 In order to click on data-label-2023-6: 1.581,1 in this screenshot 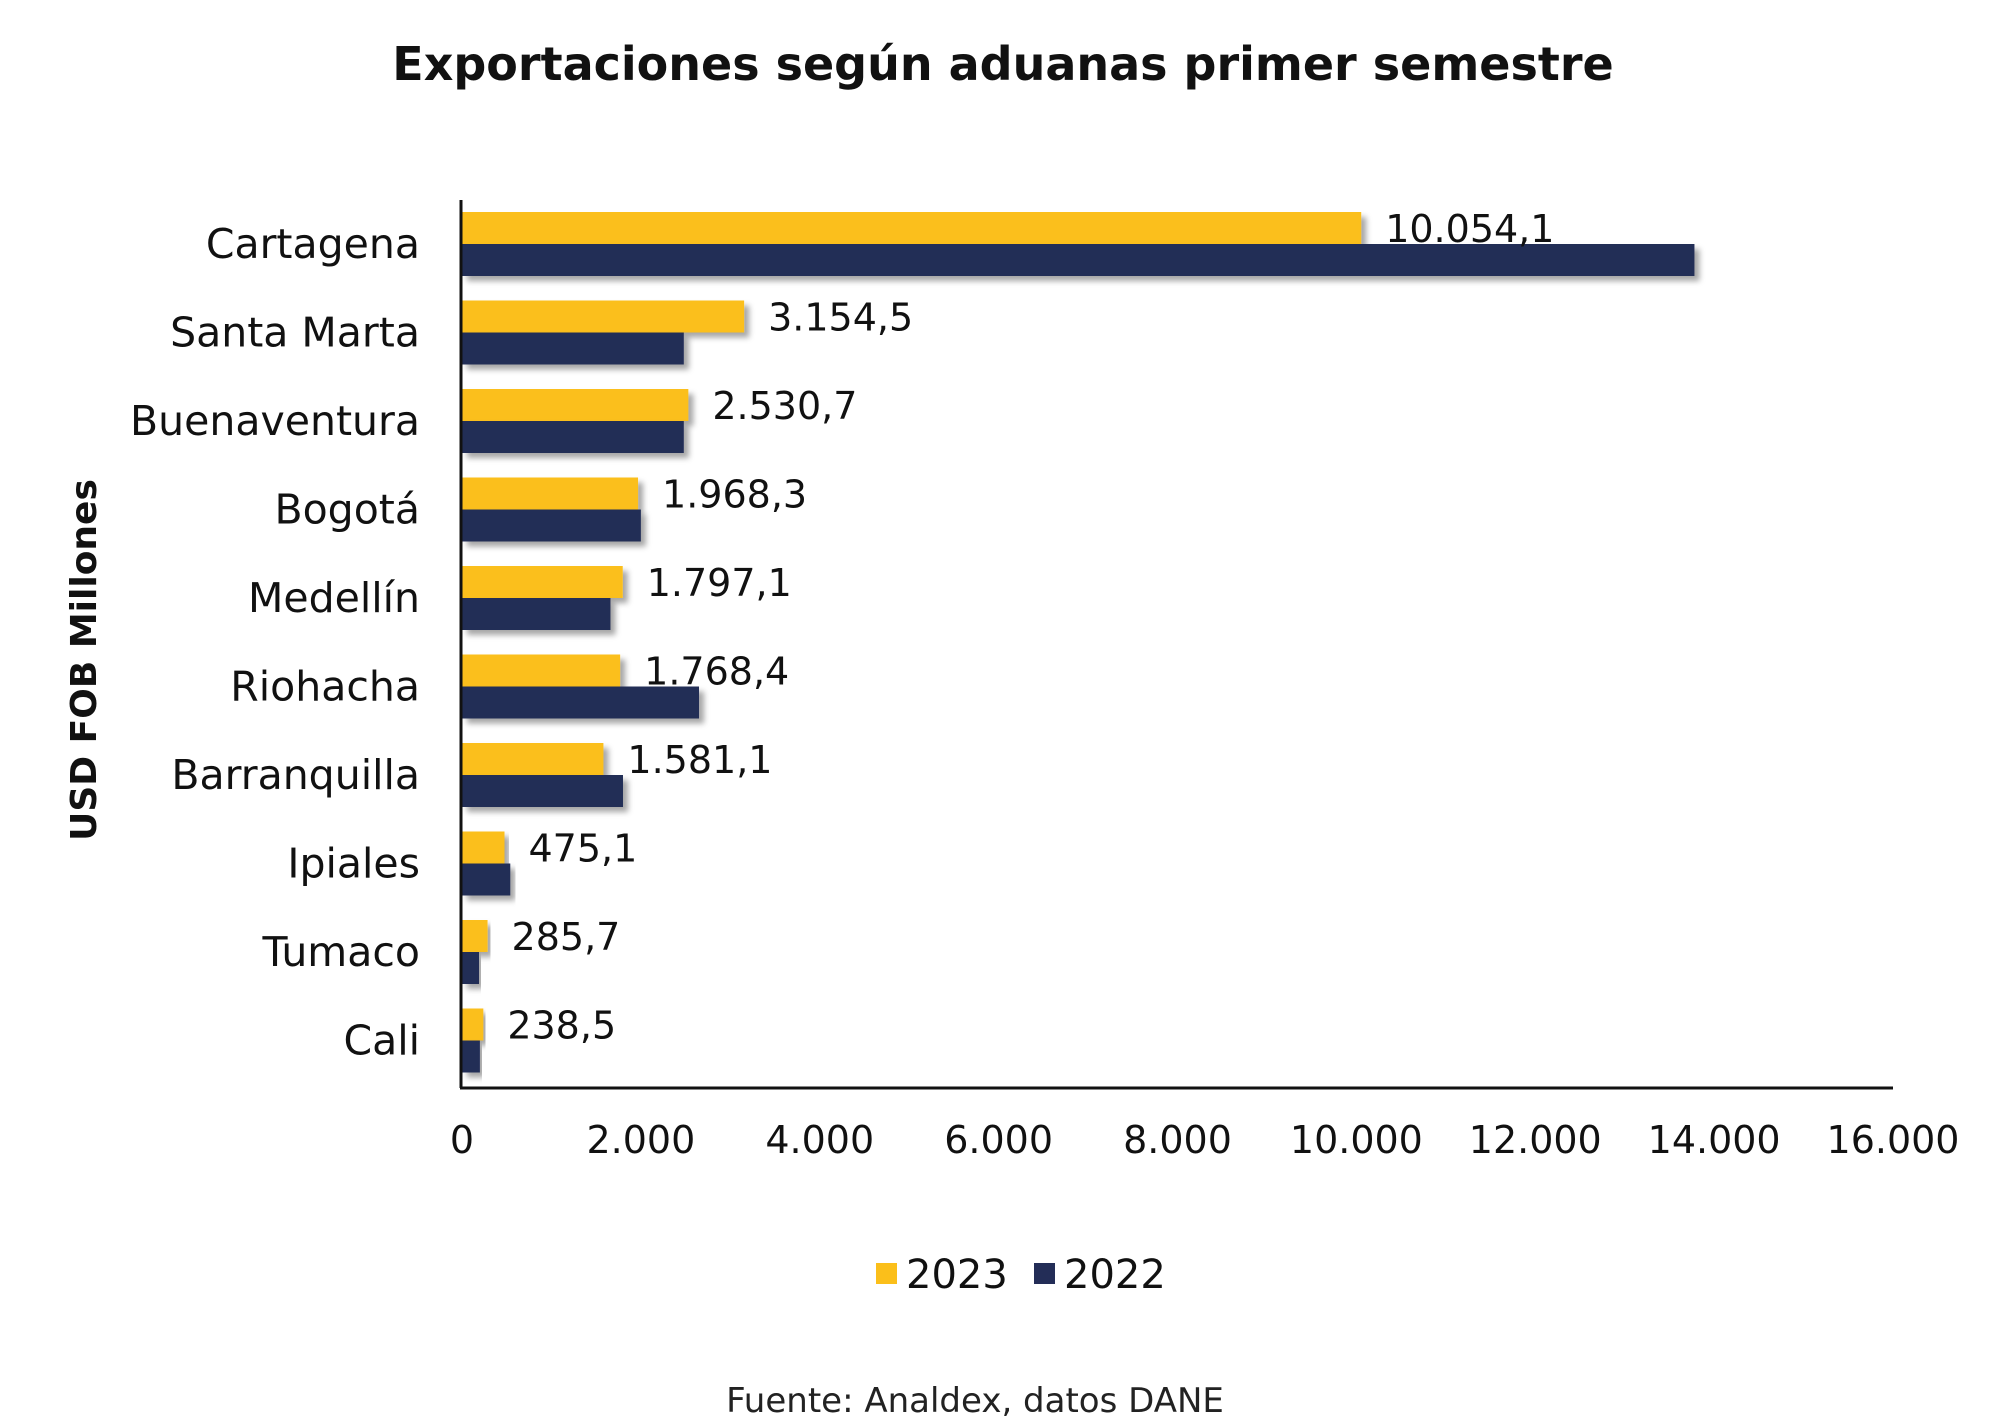, I will do `click(699, 760)`.